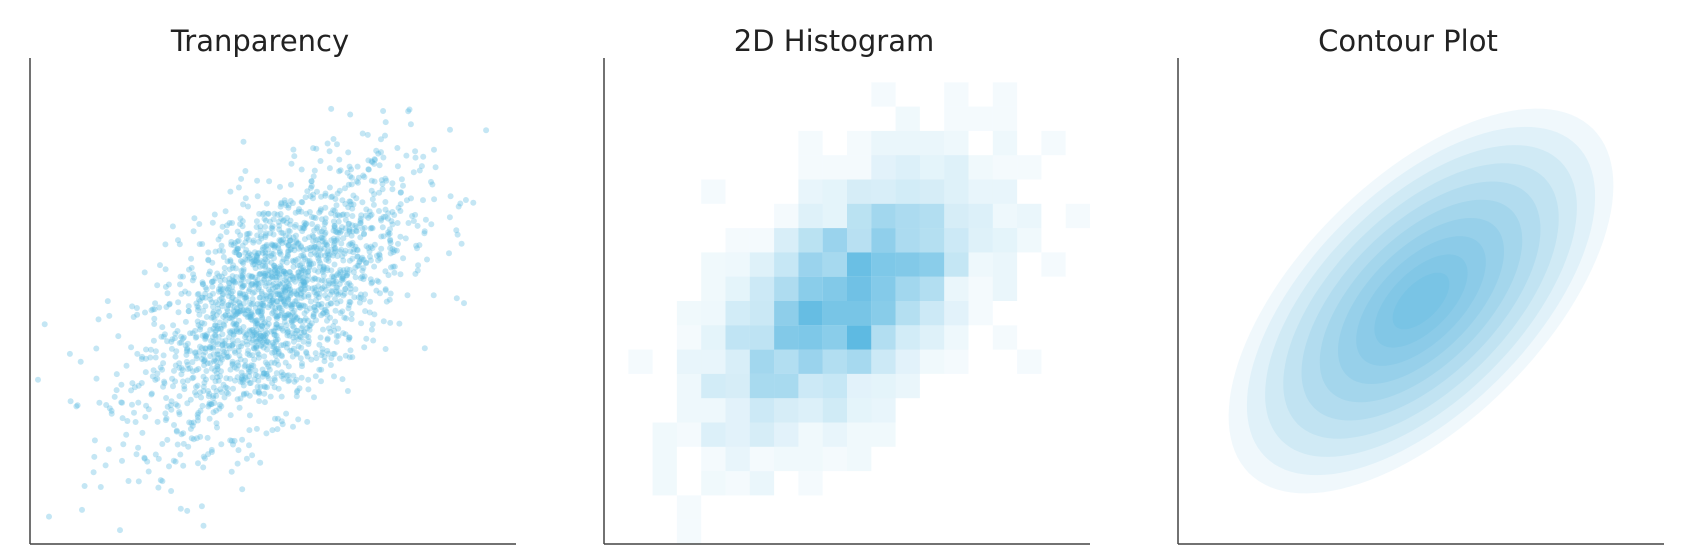 The image size is (1696, 558). What do you see at coordinates (1421, 301) in the screenshot?
I see `contour-level` at bounding box center [1421, 301].